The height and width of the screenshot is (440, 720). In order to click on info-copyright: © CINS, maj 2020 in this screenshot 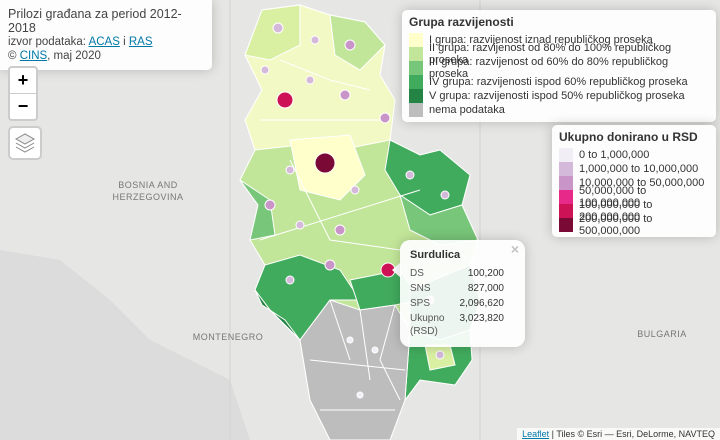, I will do `click(106, 56)`.